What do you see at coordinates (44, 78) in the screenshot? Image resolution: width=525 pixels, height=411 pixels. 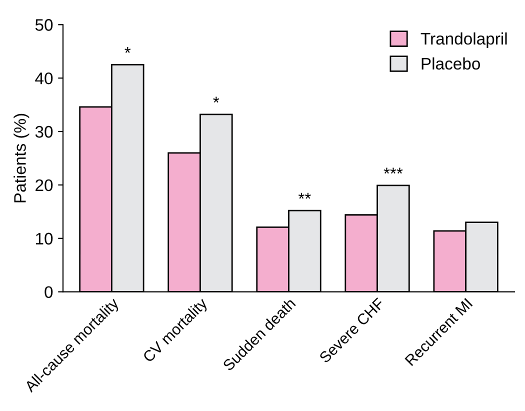 I see `y-tick-label: 40` at bounding box center [44, 78].